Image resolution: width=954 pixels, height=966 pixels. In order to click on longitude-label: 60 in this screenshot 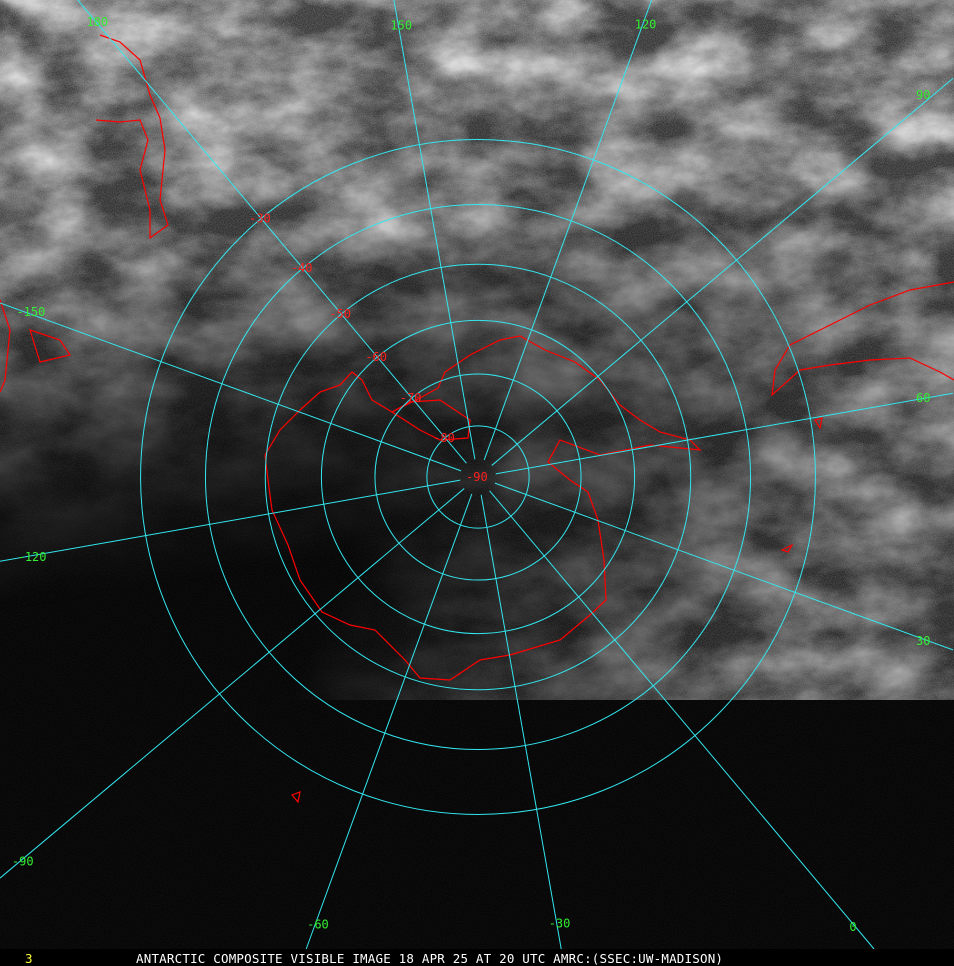, I will do `click(923, 398)`.